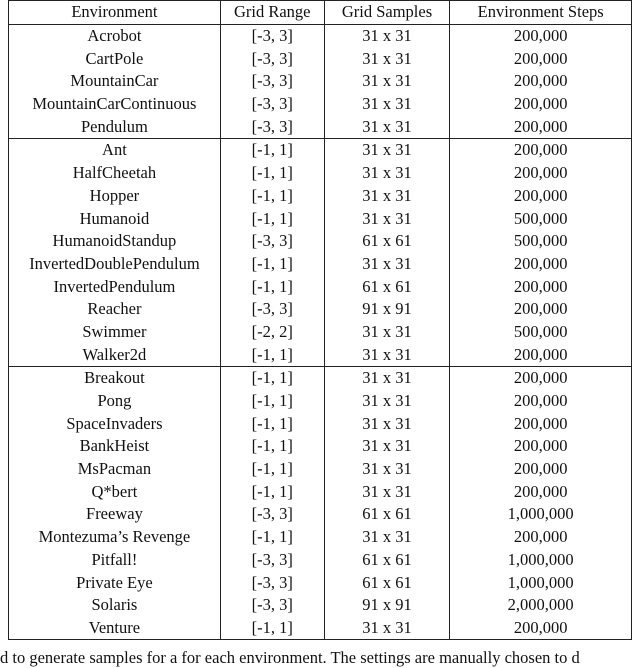 This screenshot has width=640, height=668. What do you see at coordinates (114, 332) in the screenshot?
I see `environment-cell: Swimmer` at bounding box center [114, 332].